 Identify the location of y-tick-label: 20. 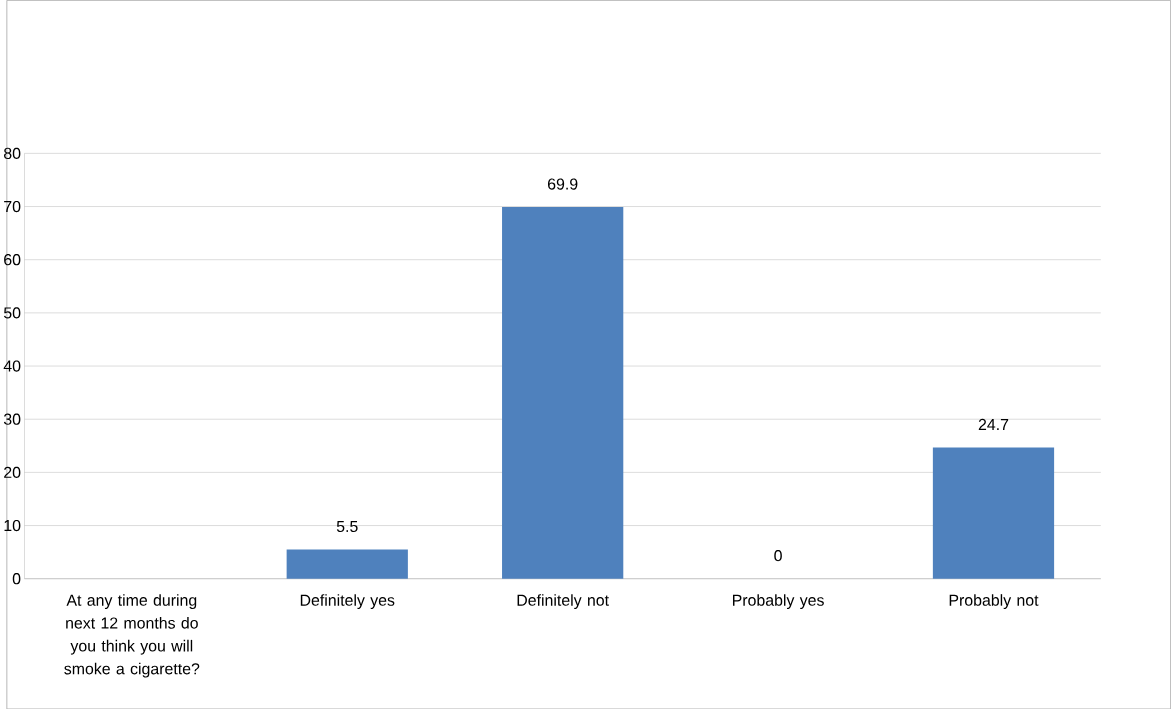
(12, 472).